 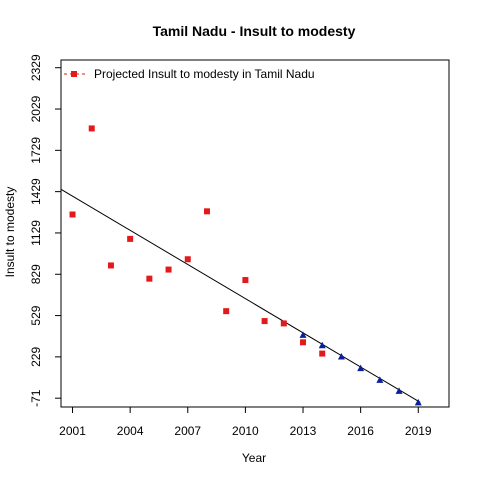 What do you see at coordinates (360, 431) in the screenshot?
I see `x-tick-label: 2016` at bounding box center [360, 431].